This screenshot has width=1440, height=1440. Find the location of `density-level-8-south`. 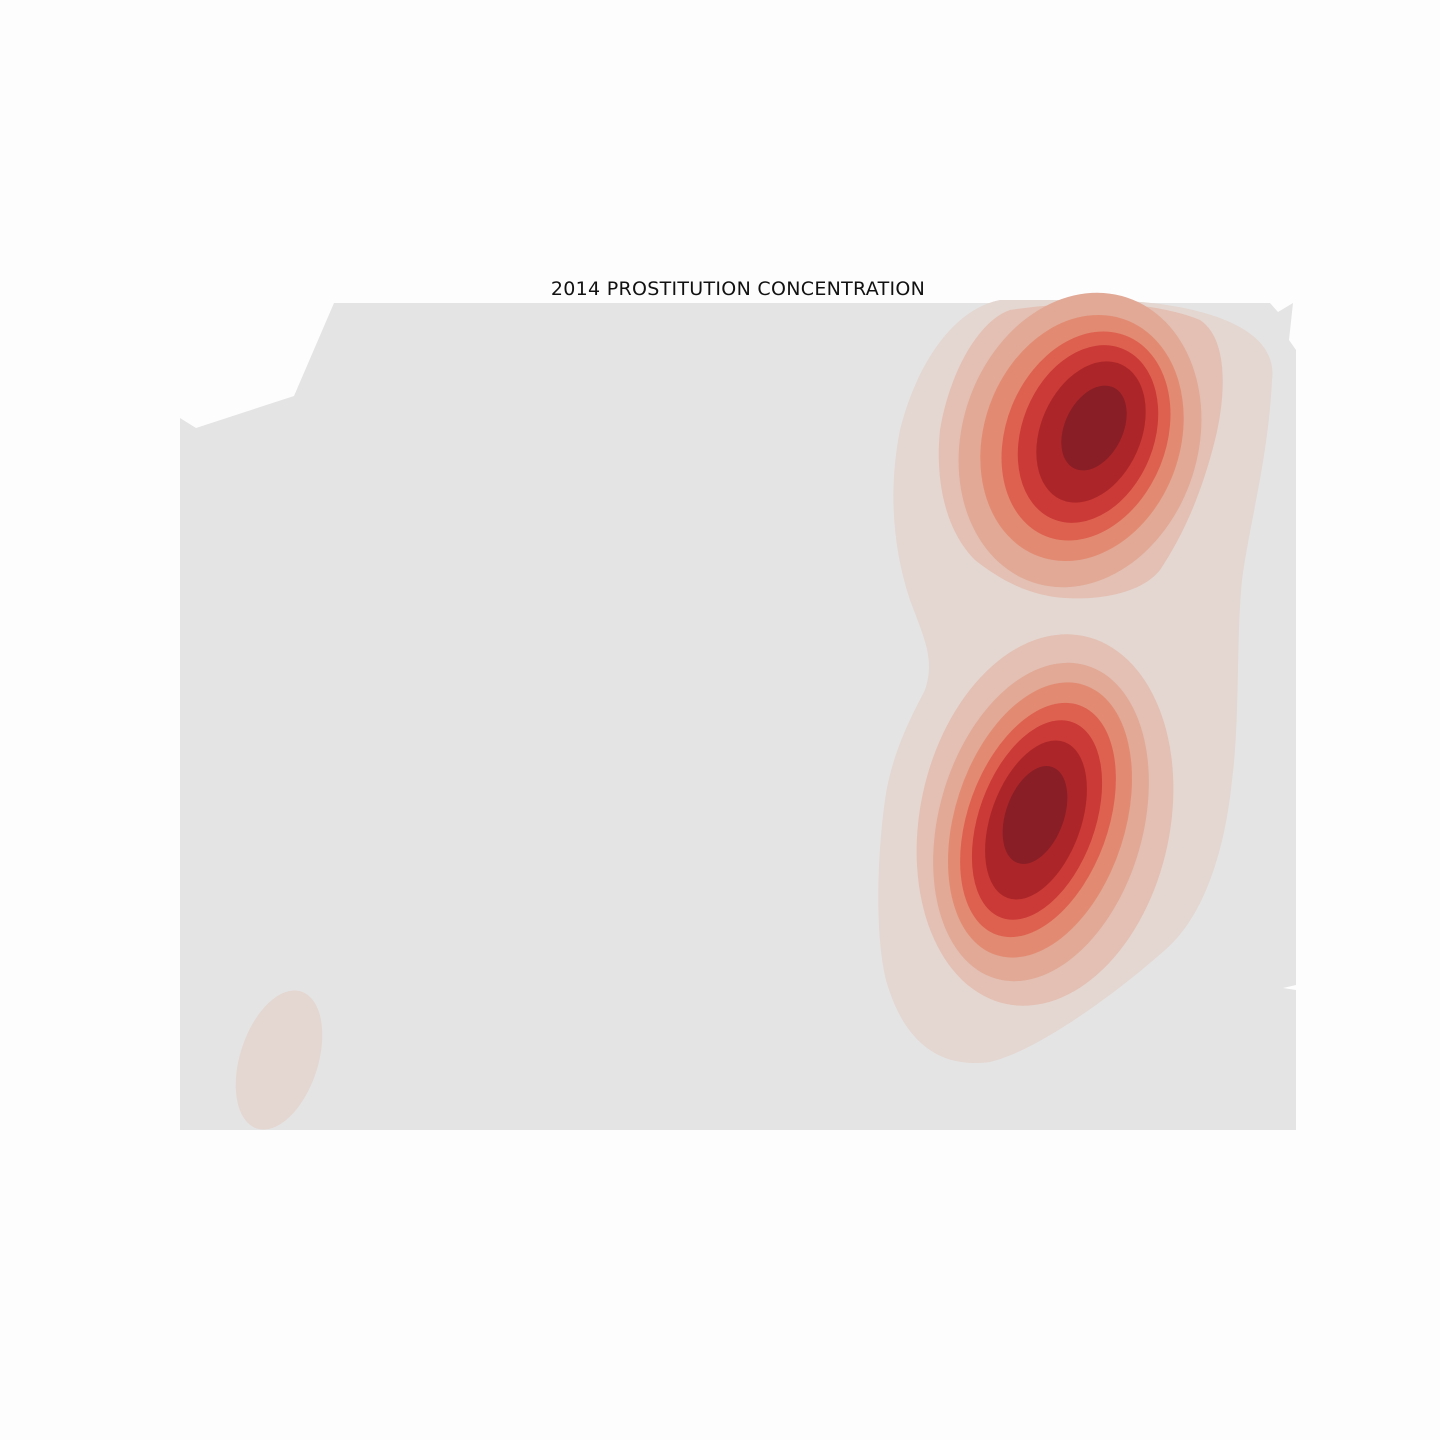

density-level-8-south is located at coordinates (1035, 815).